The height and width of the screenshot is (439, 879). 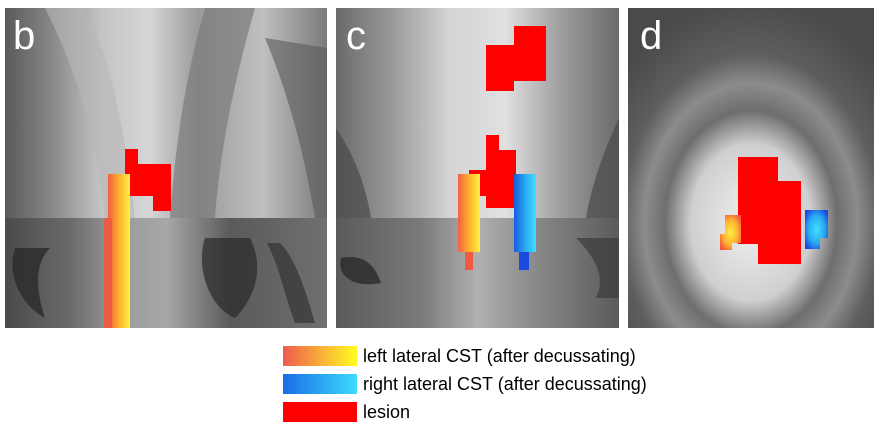 I want to click on panel-letter: d, so click(x=651, y=36).